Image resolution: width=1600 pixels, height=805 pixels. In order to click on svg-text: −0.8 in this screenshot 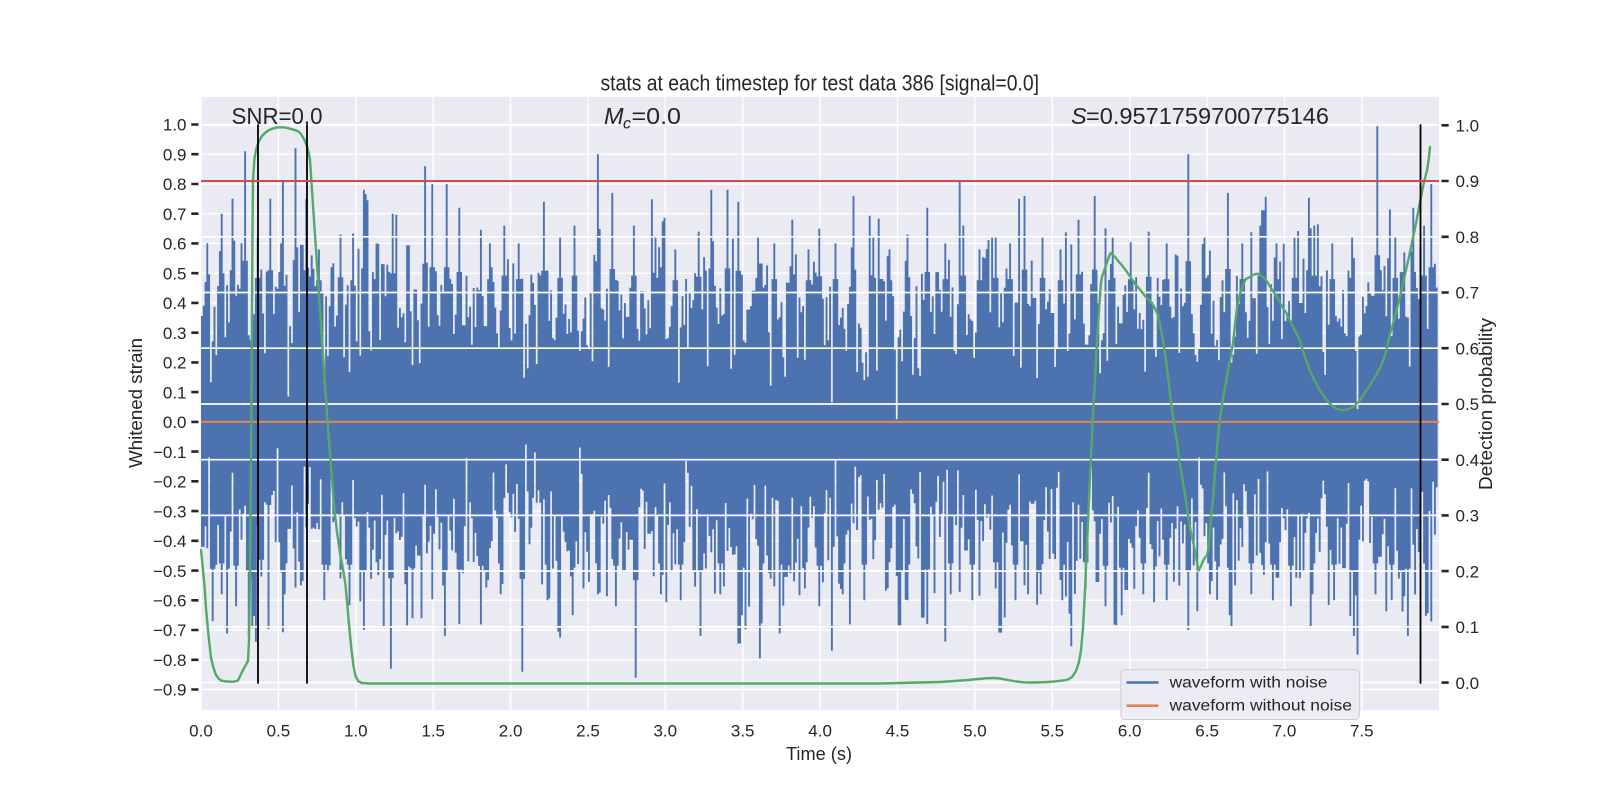, I will do `click(170, 660)`.